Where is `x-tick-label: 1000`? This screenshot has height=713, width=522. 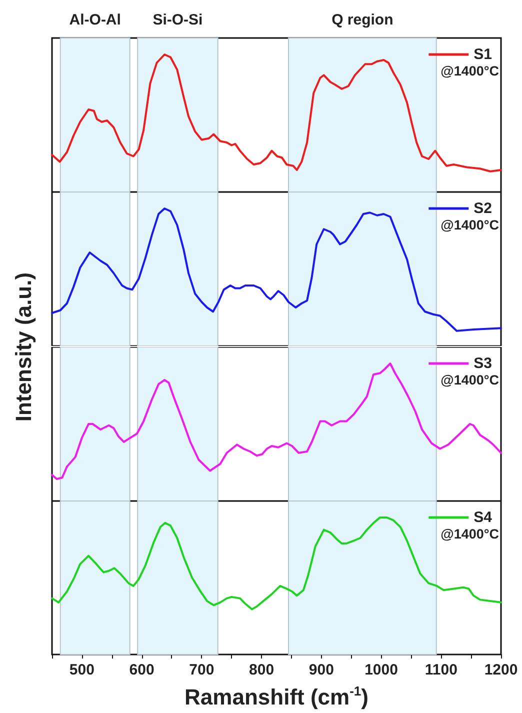
x-tick-label: 1000 is located at coordinates (381, 669).